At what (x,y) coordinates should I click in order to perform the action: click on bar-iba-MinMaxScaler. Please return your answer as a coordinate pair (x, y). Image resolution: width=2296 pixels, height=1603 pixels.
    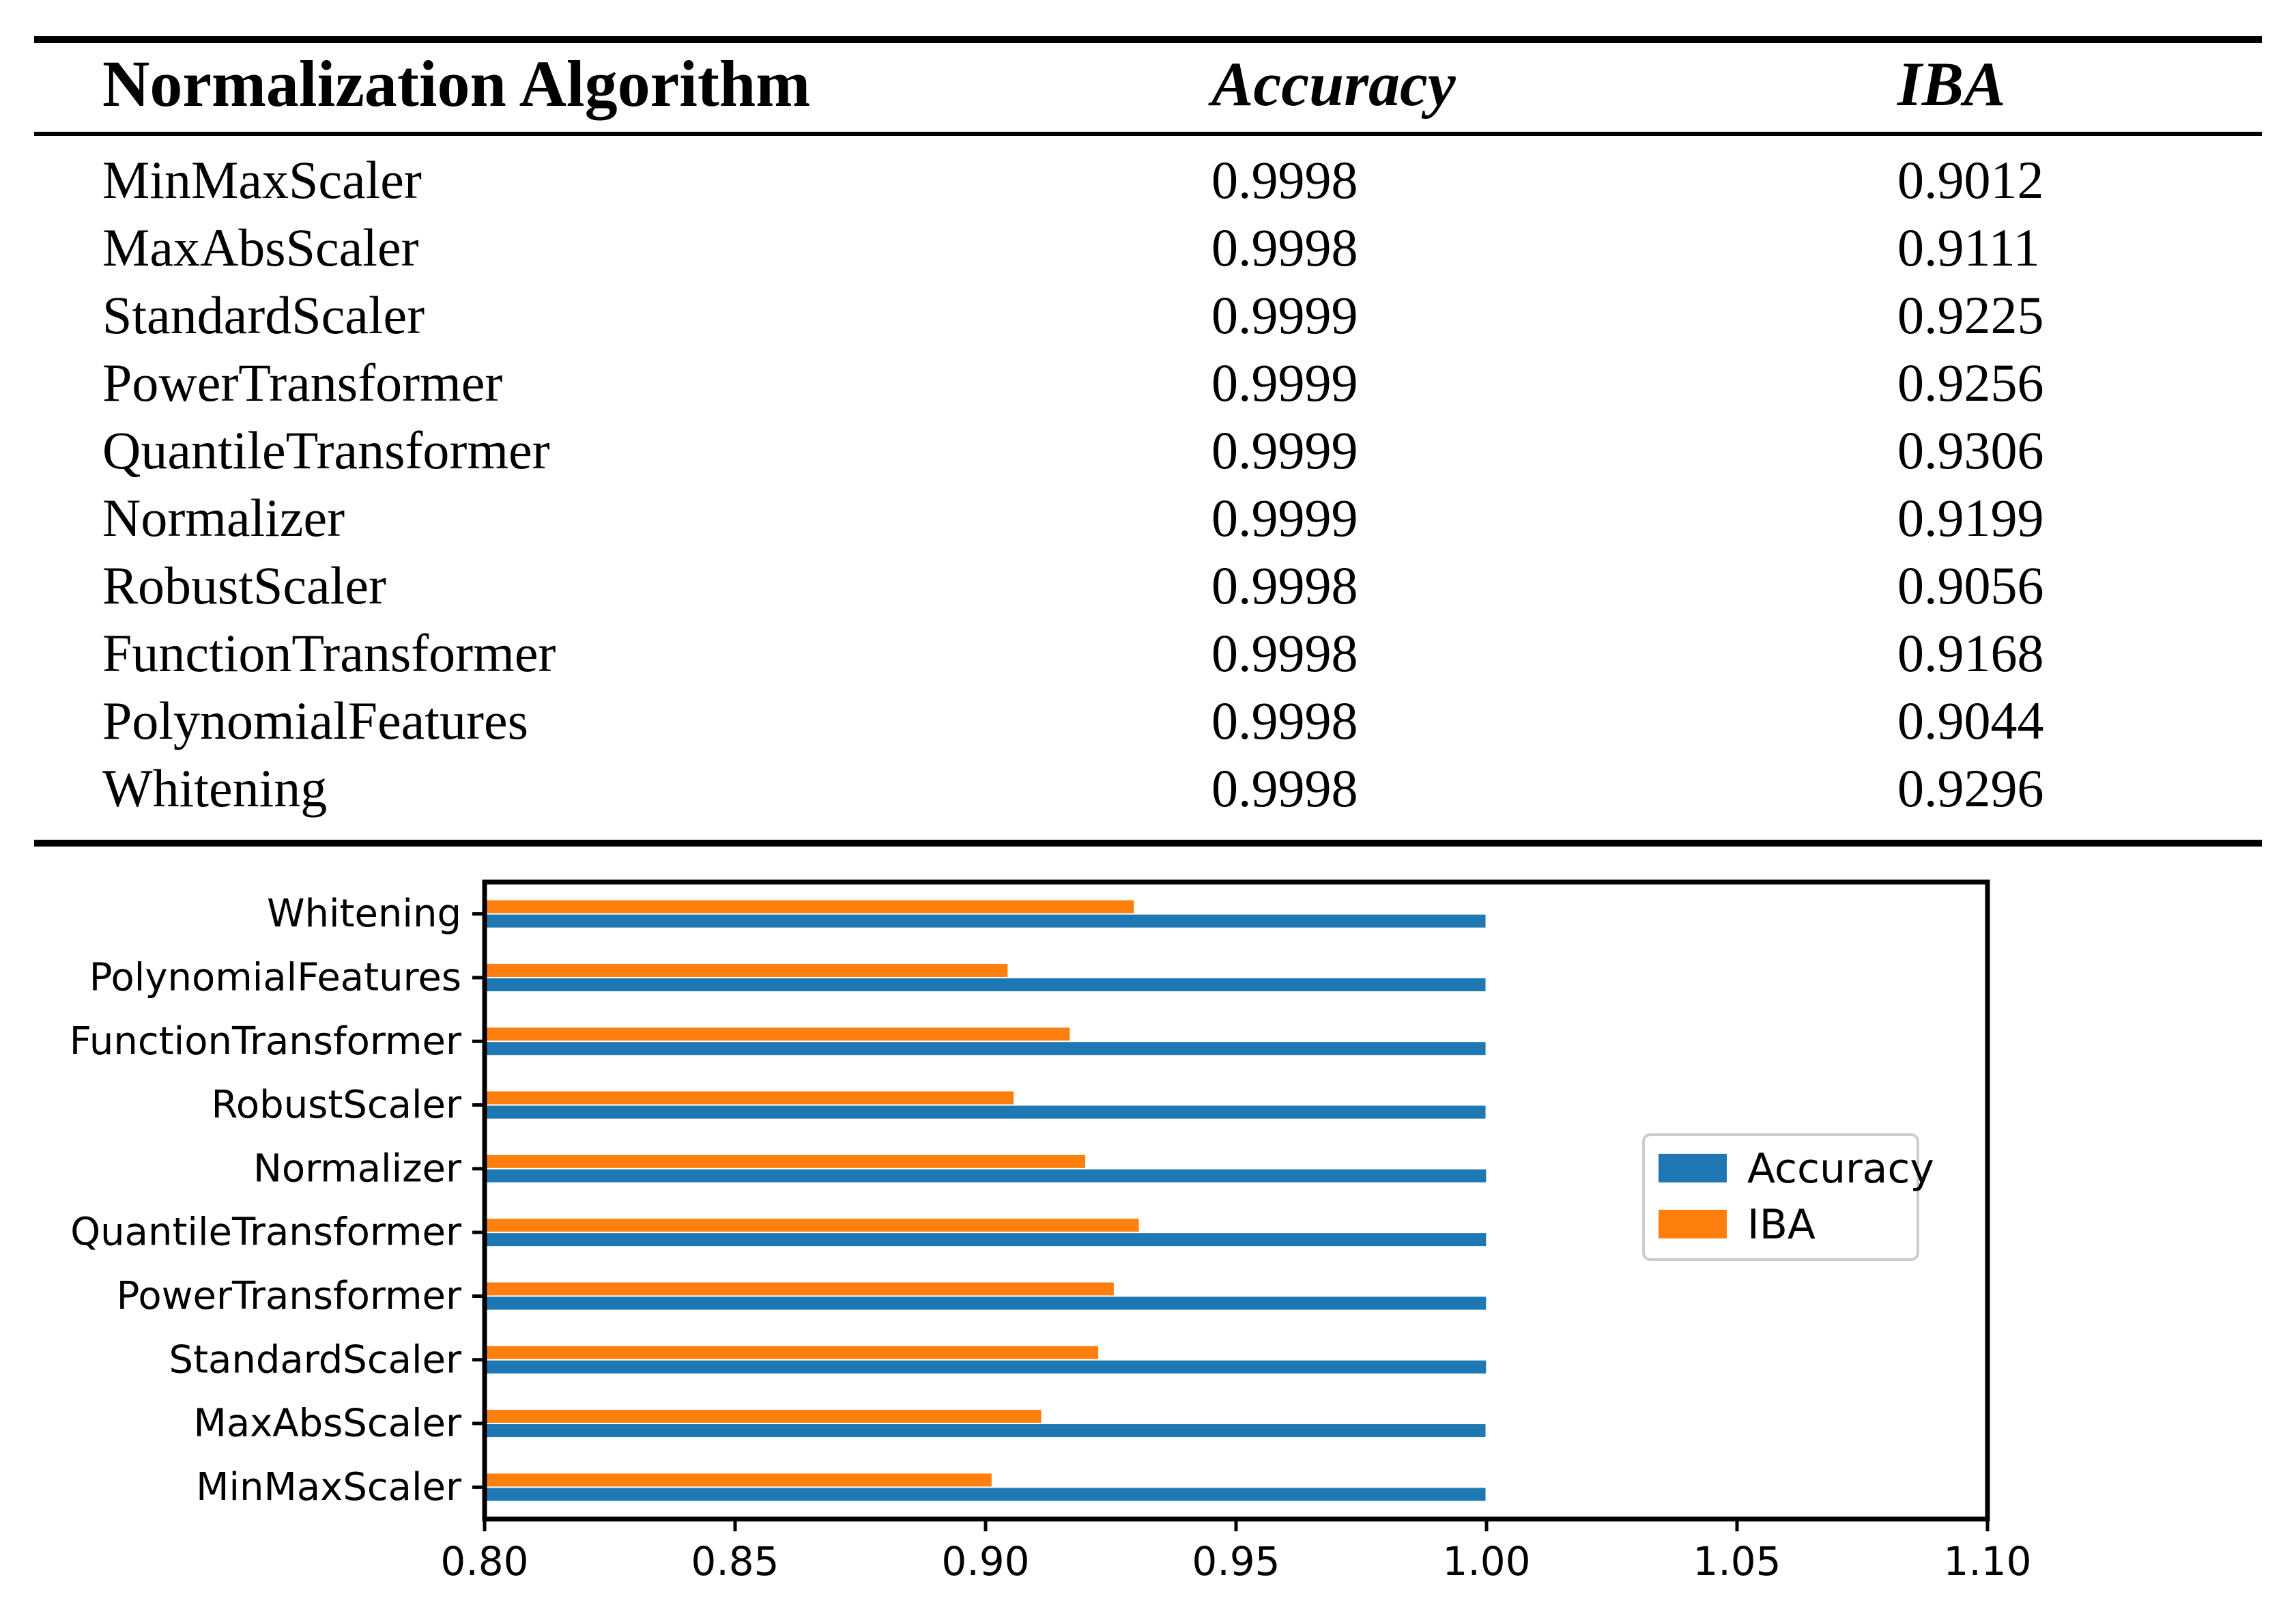
    Looking at the image, I should click on (738, 1480).